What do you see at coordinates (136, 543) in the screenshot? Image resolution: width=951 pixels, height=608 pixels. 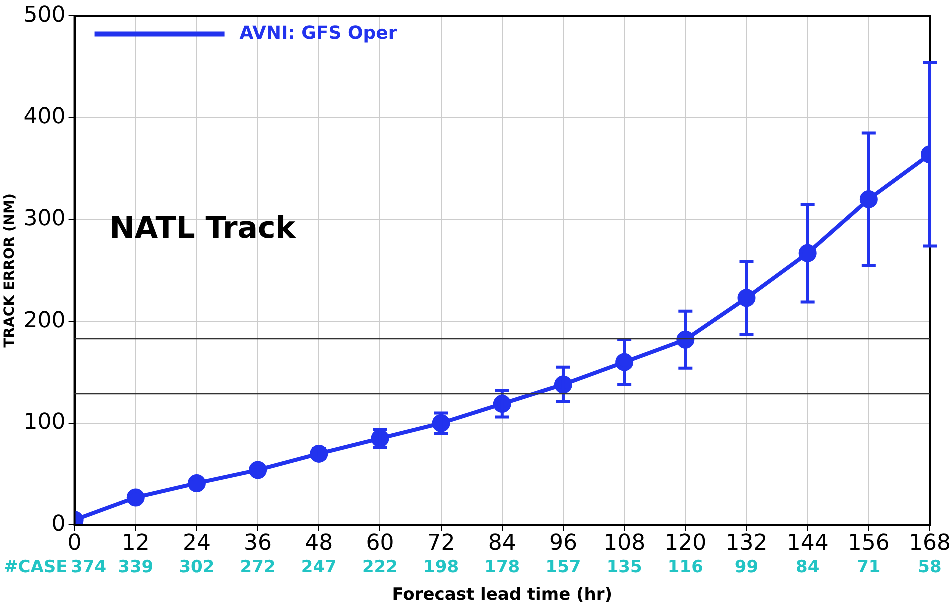 I see `x-tick-label: 12` at bounding box center [136, 543].